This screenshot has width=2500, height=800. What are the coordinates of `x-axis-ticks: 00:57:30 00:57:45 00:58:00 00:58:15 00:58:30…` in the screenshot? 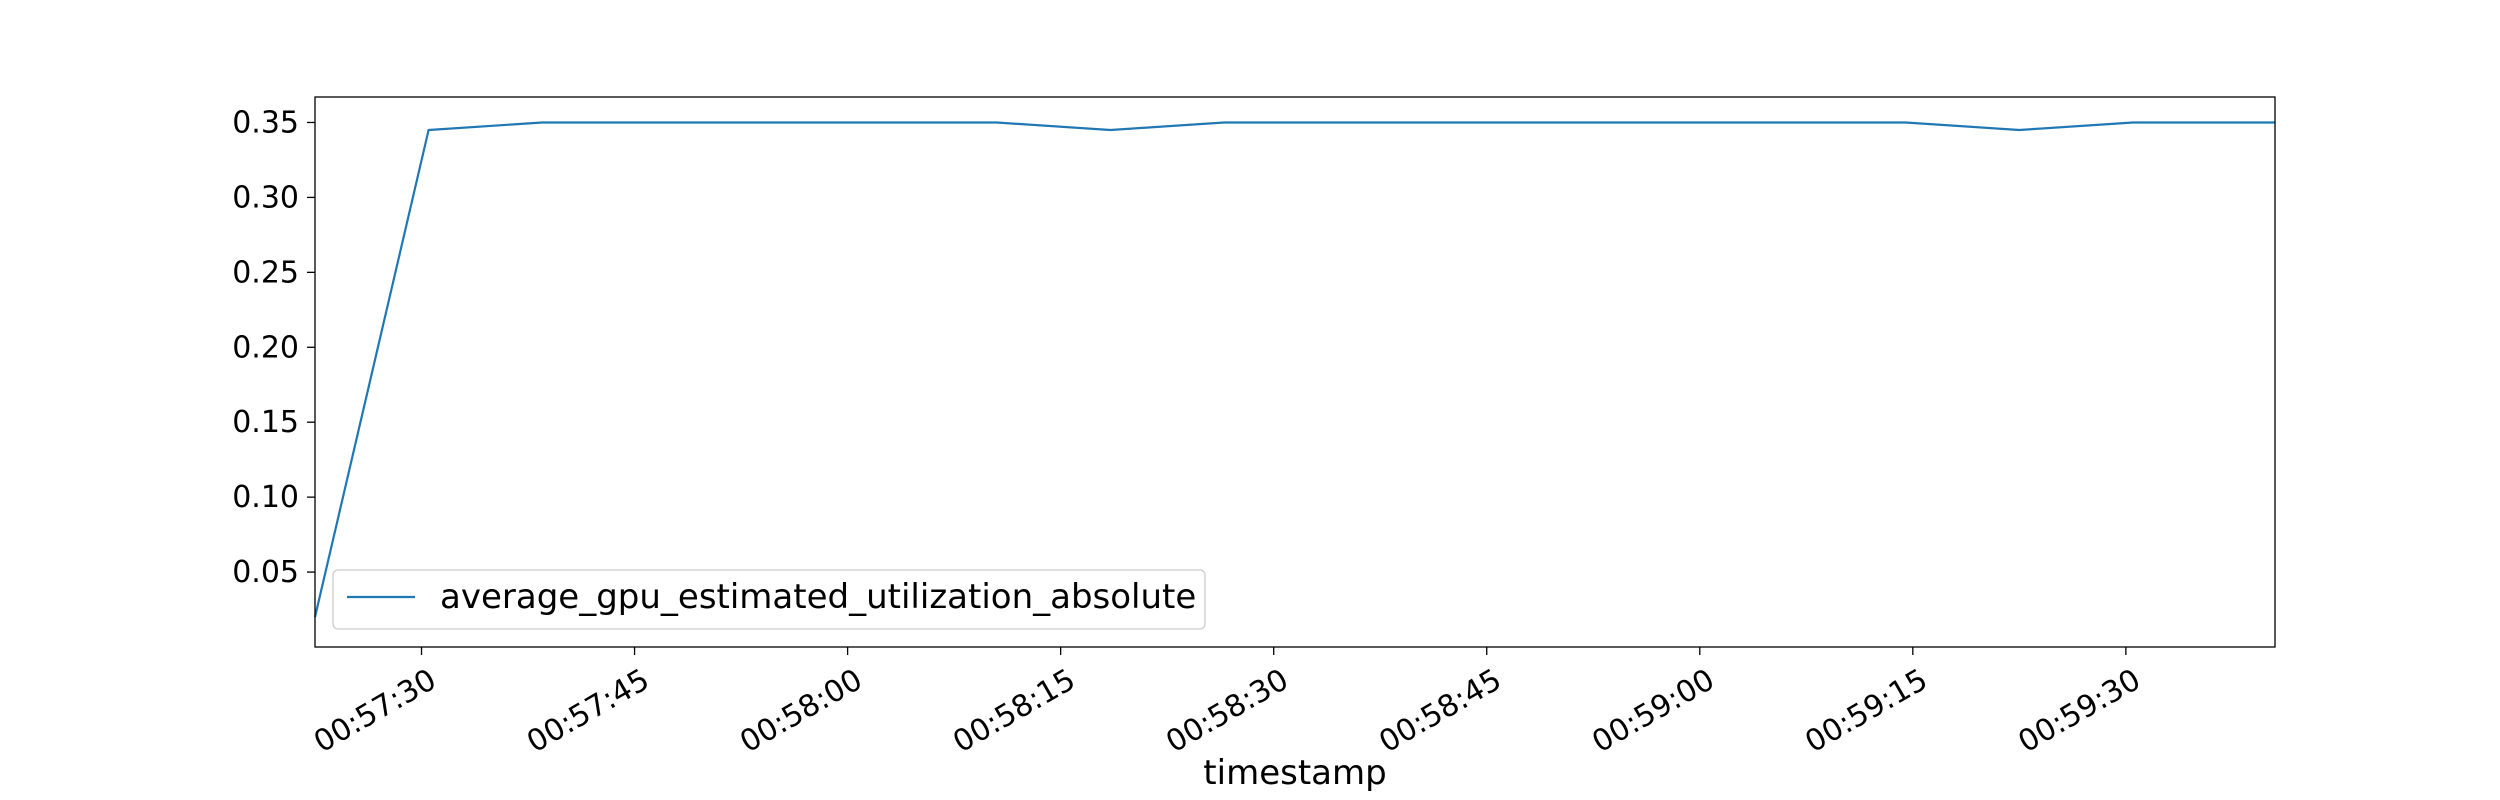 It's located at (1227, 703).